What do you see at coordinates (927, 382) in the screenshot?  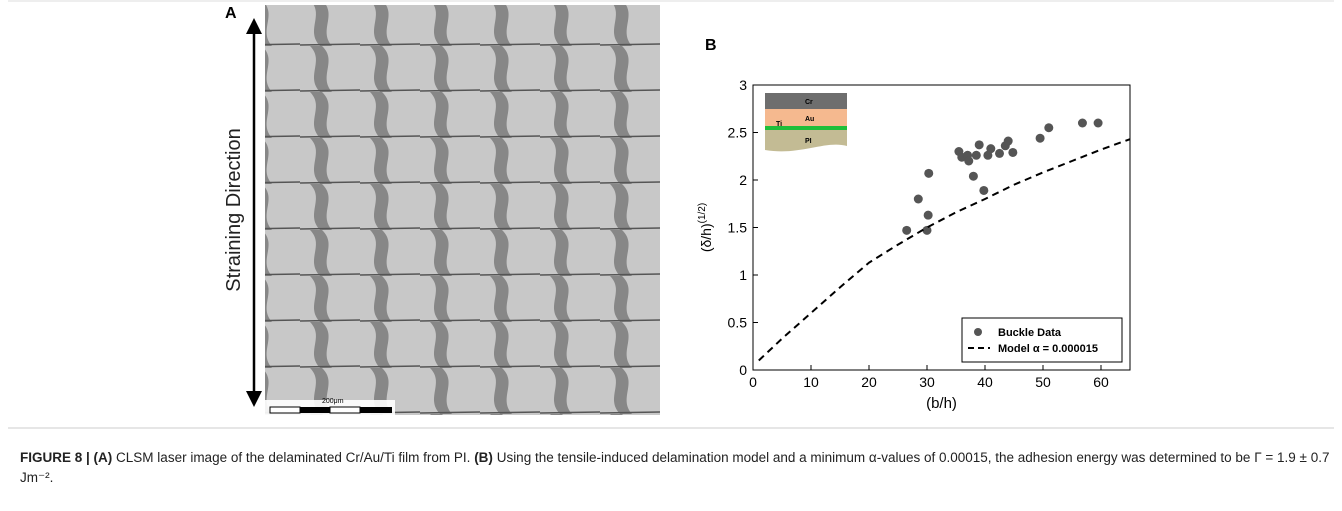 I see `x-tick-label: 30` at bounding box center [927, 382].